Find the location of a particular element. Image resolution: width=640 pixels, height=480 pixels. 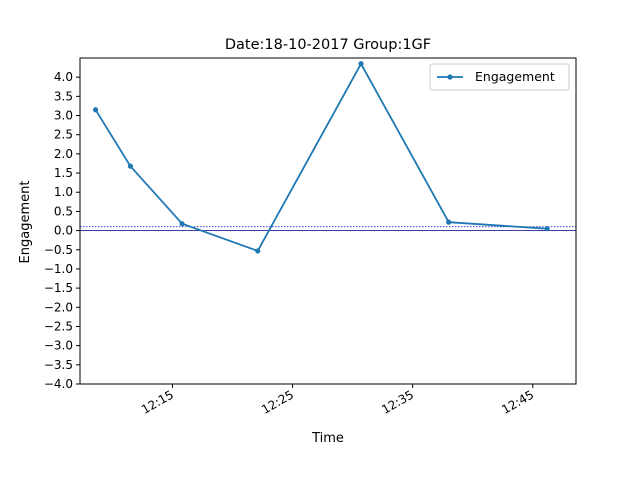

legend: Engagement is located at coordinates (499, 77).